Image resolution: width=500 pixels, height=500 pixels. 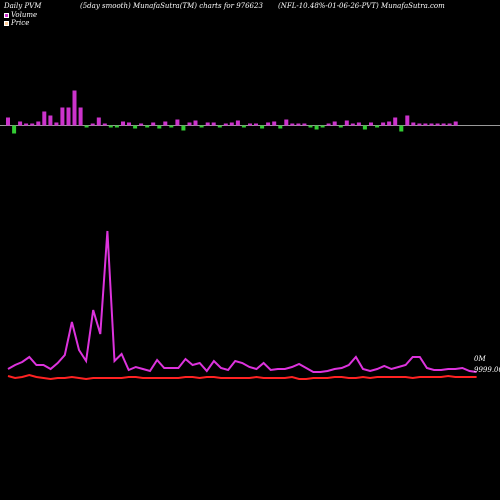 What do you see at coordinates (23, 6) in the screenshot?
I see `chart-title-left: Daily PVM` at bounding box center [23, 6].